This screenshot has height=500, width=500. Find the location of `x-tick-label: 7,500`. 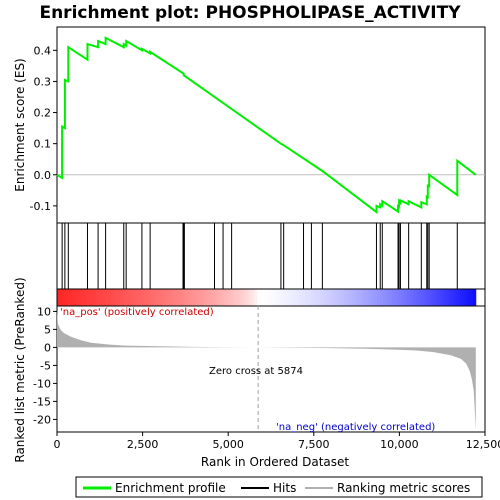

x-tick-label: 7,500 is located at coordinates (314, 444).